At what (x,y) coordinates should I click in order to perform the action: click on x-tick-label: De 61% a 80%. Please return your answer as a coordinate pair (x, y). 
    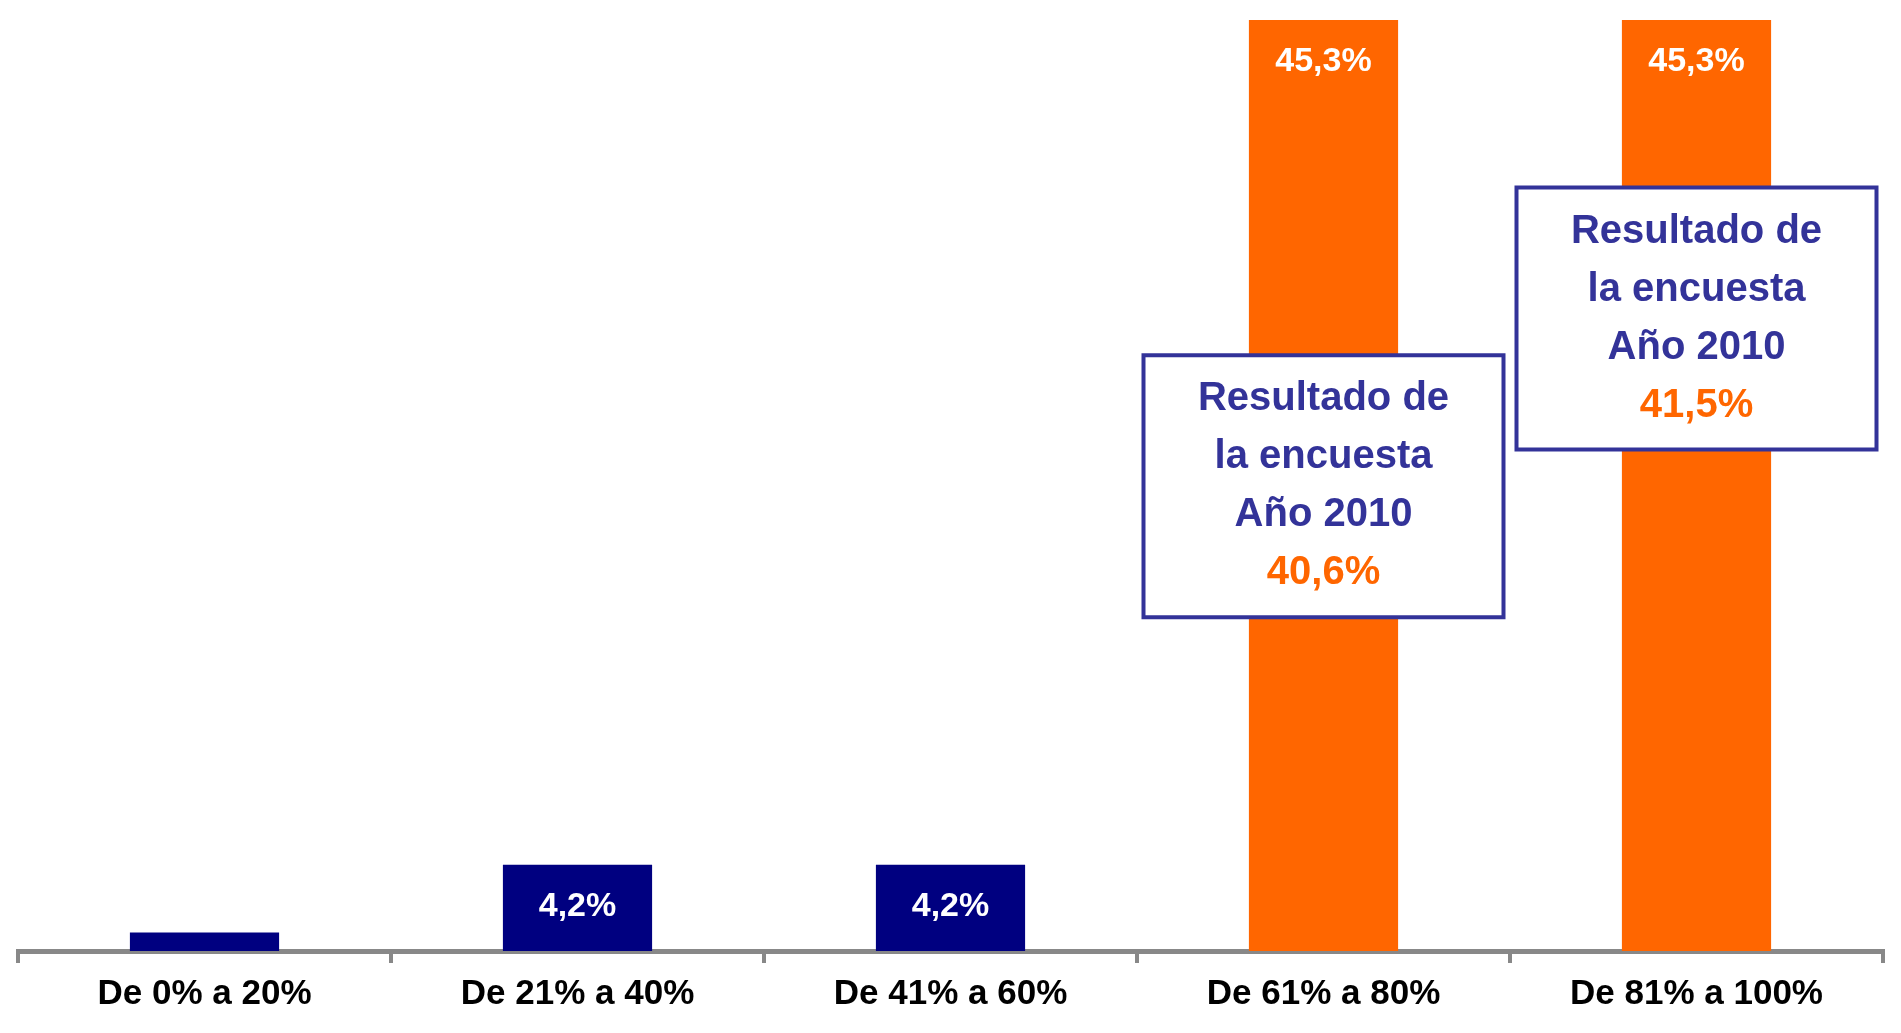
    Looking at the image, I should click on (1323, 991).